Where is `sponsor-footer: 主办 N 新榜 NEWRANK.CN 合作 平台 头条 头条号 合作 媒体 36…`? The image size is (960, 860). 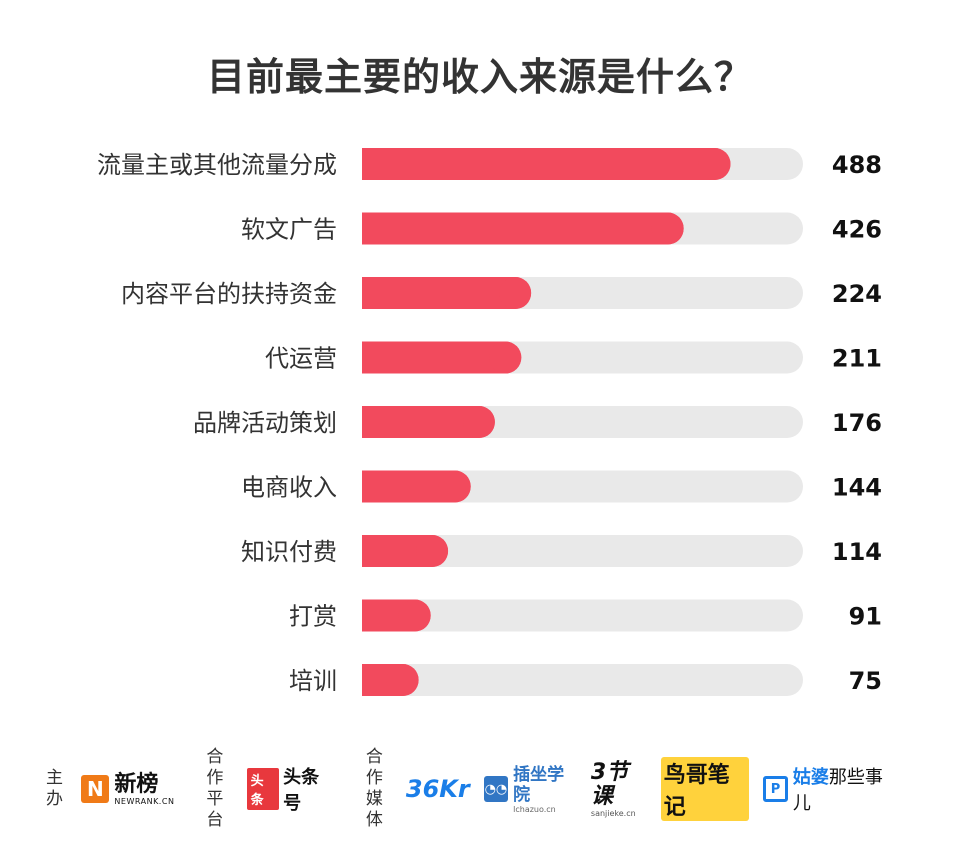 sponsor-footer: 主办 N 新榜 NEWRANK.CN 合作 平台 头条 头条号 合作 媒体 36… is located at coordinates (486, 788).